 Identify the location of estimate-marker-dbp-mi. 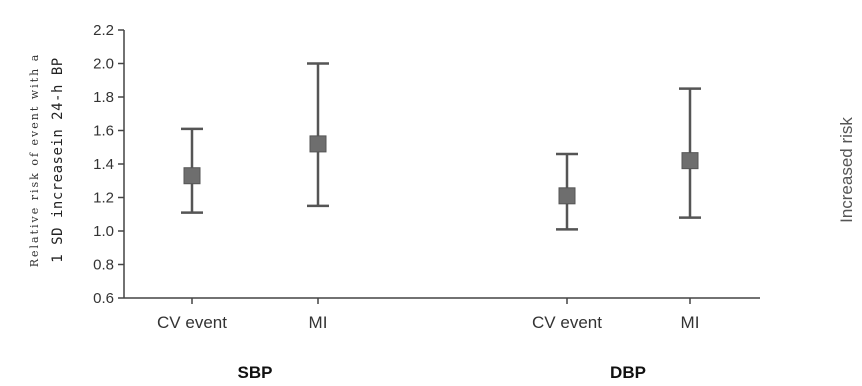
(690, 161).